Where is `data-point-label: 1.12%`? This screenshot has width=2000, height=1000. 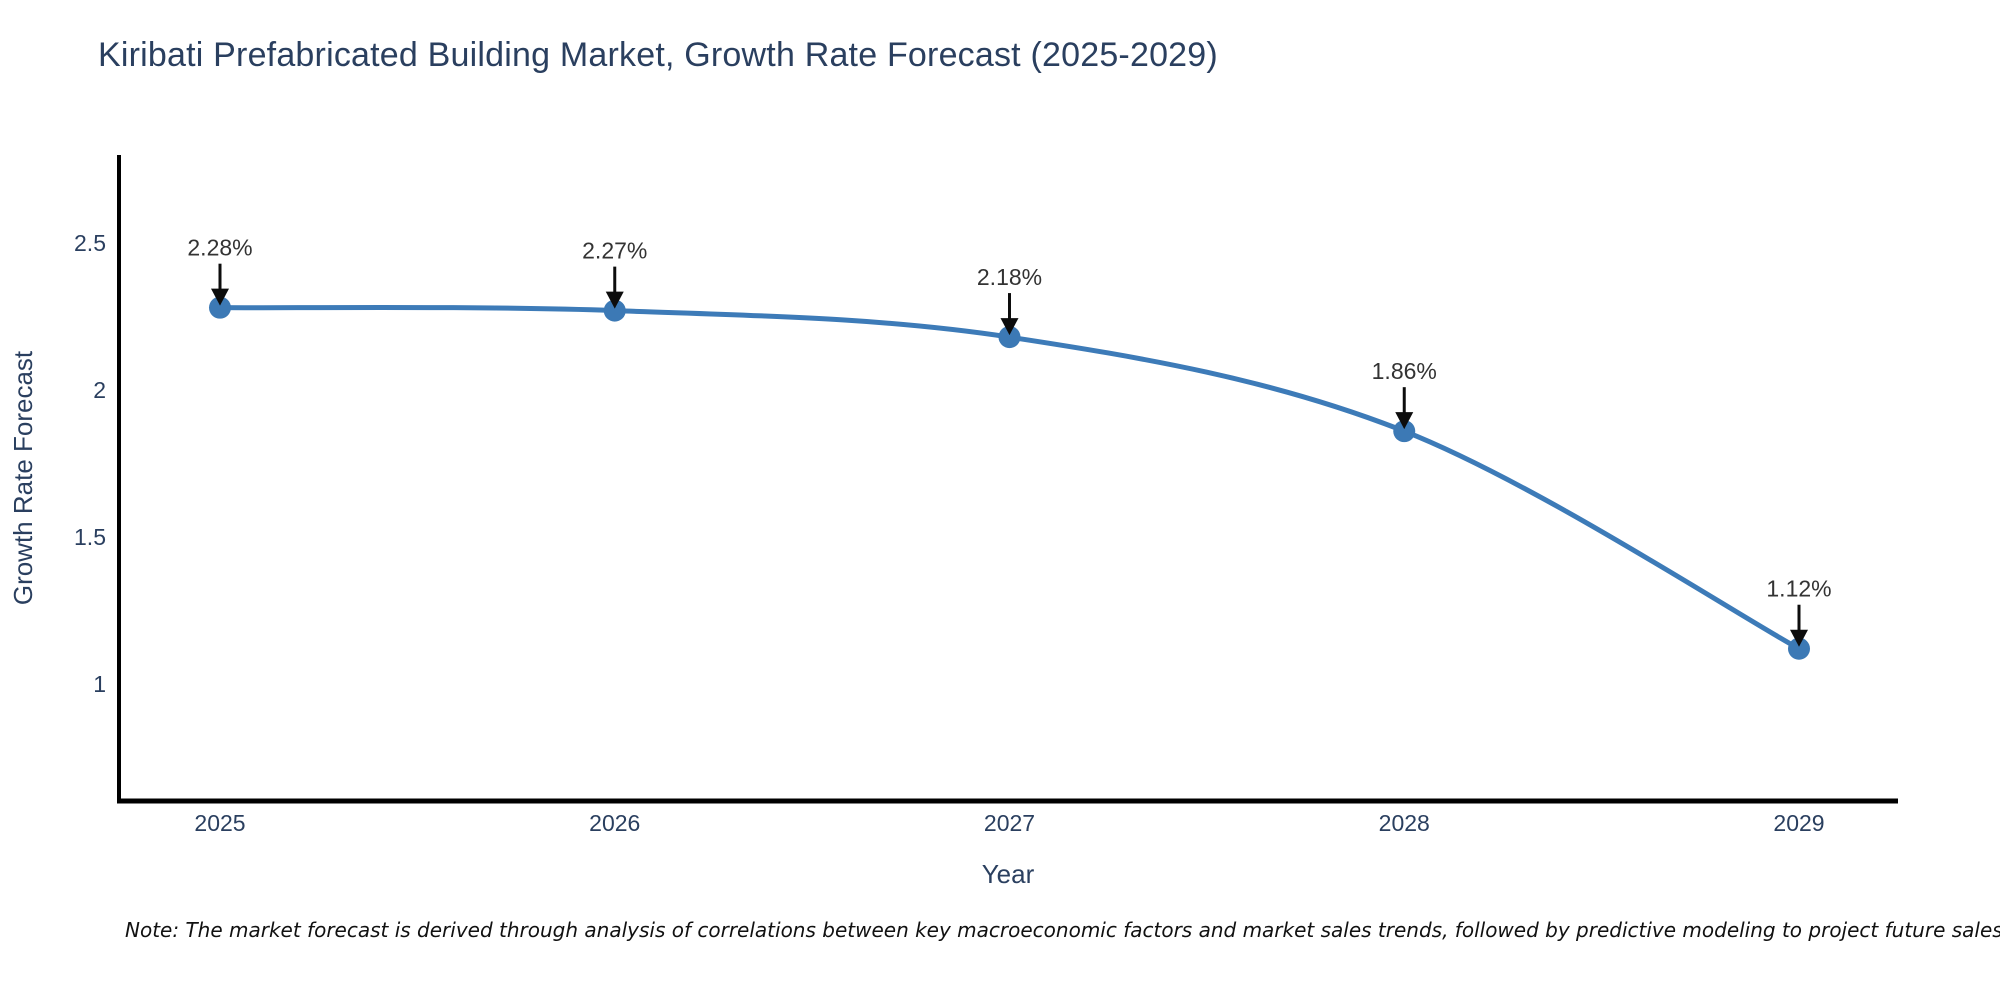
data-point-label: 1.12% is located at coordinates (1798, 589).